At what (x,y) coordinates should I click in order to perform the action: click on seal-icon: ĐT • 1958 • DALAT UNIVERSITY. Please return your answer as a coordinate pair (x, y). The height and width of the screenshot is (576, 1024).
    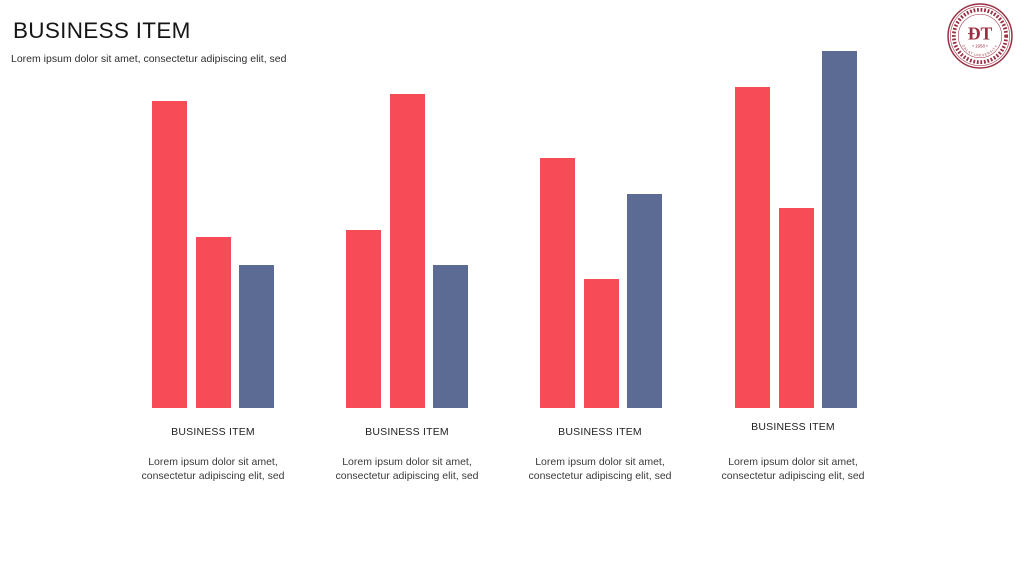
    Looking at the image, I should click on (980, 36).